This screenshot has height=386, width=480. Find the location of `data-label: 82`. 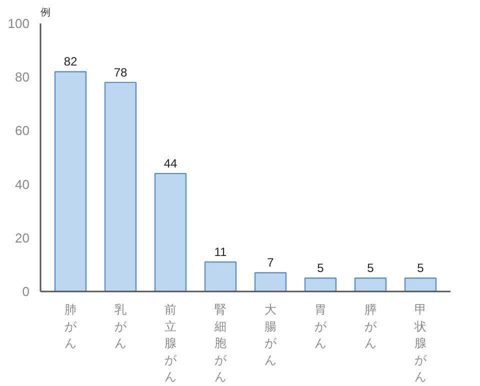

data-label: 82 is located at coordinates (71, 61).